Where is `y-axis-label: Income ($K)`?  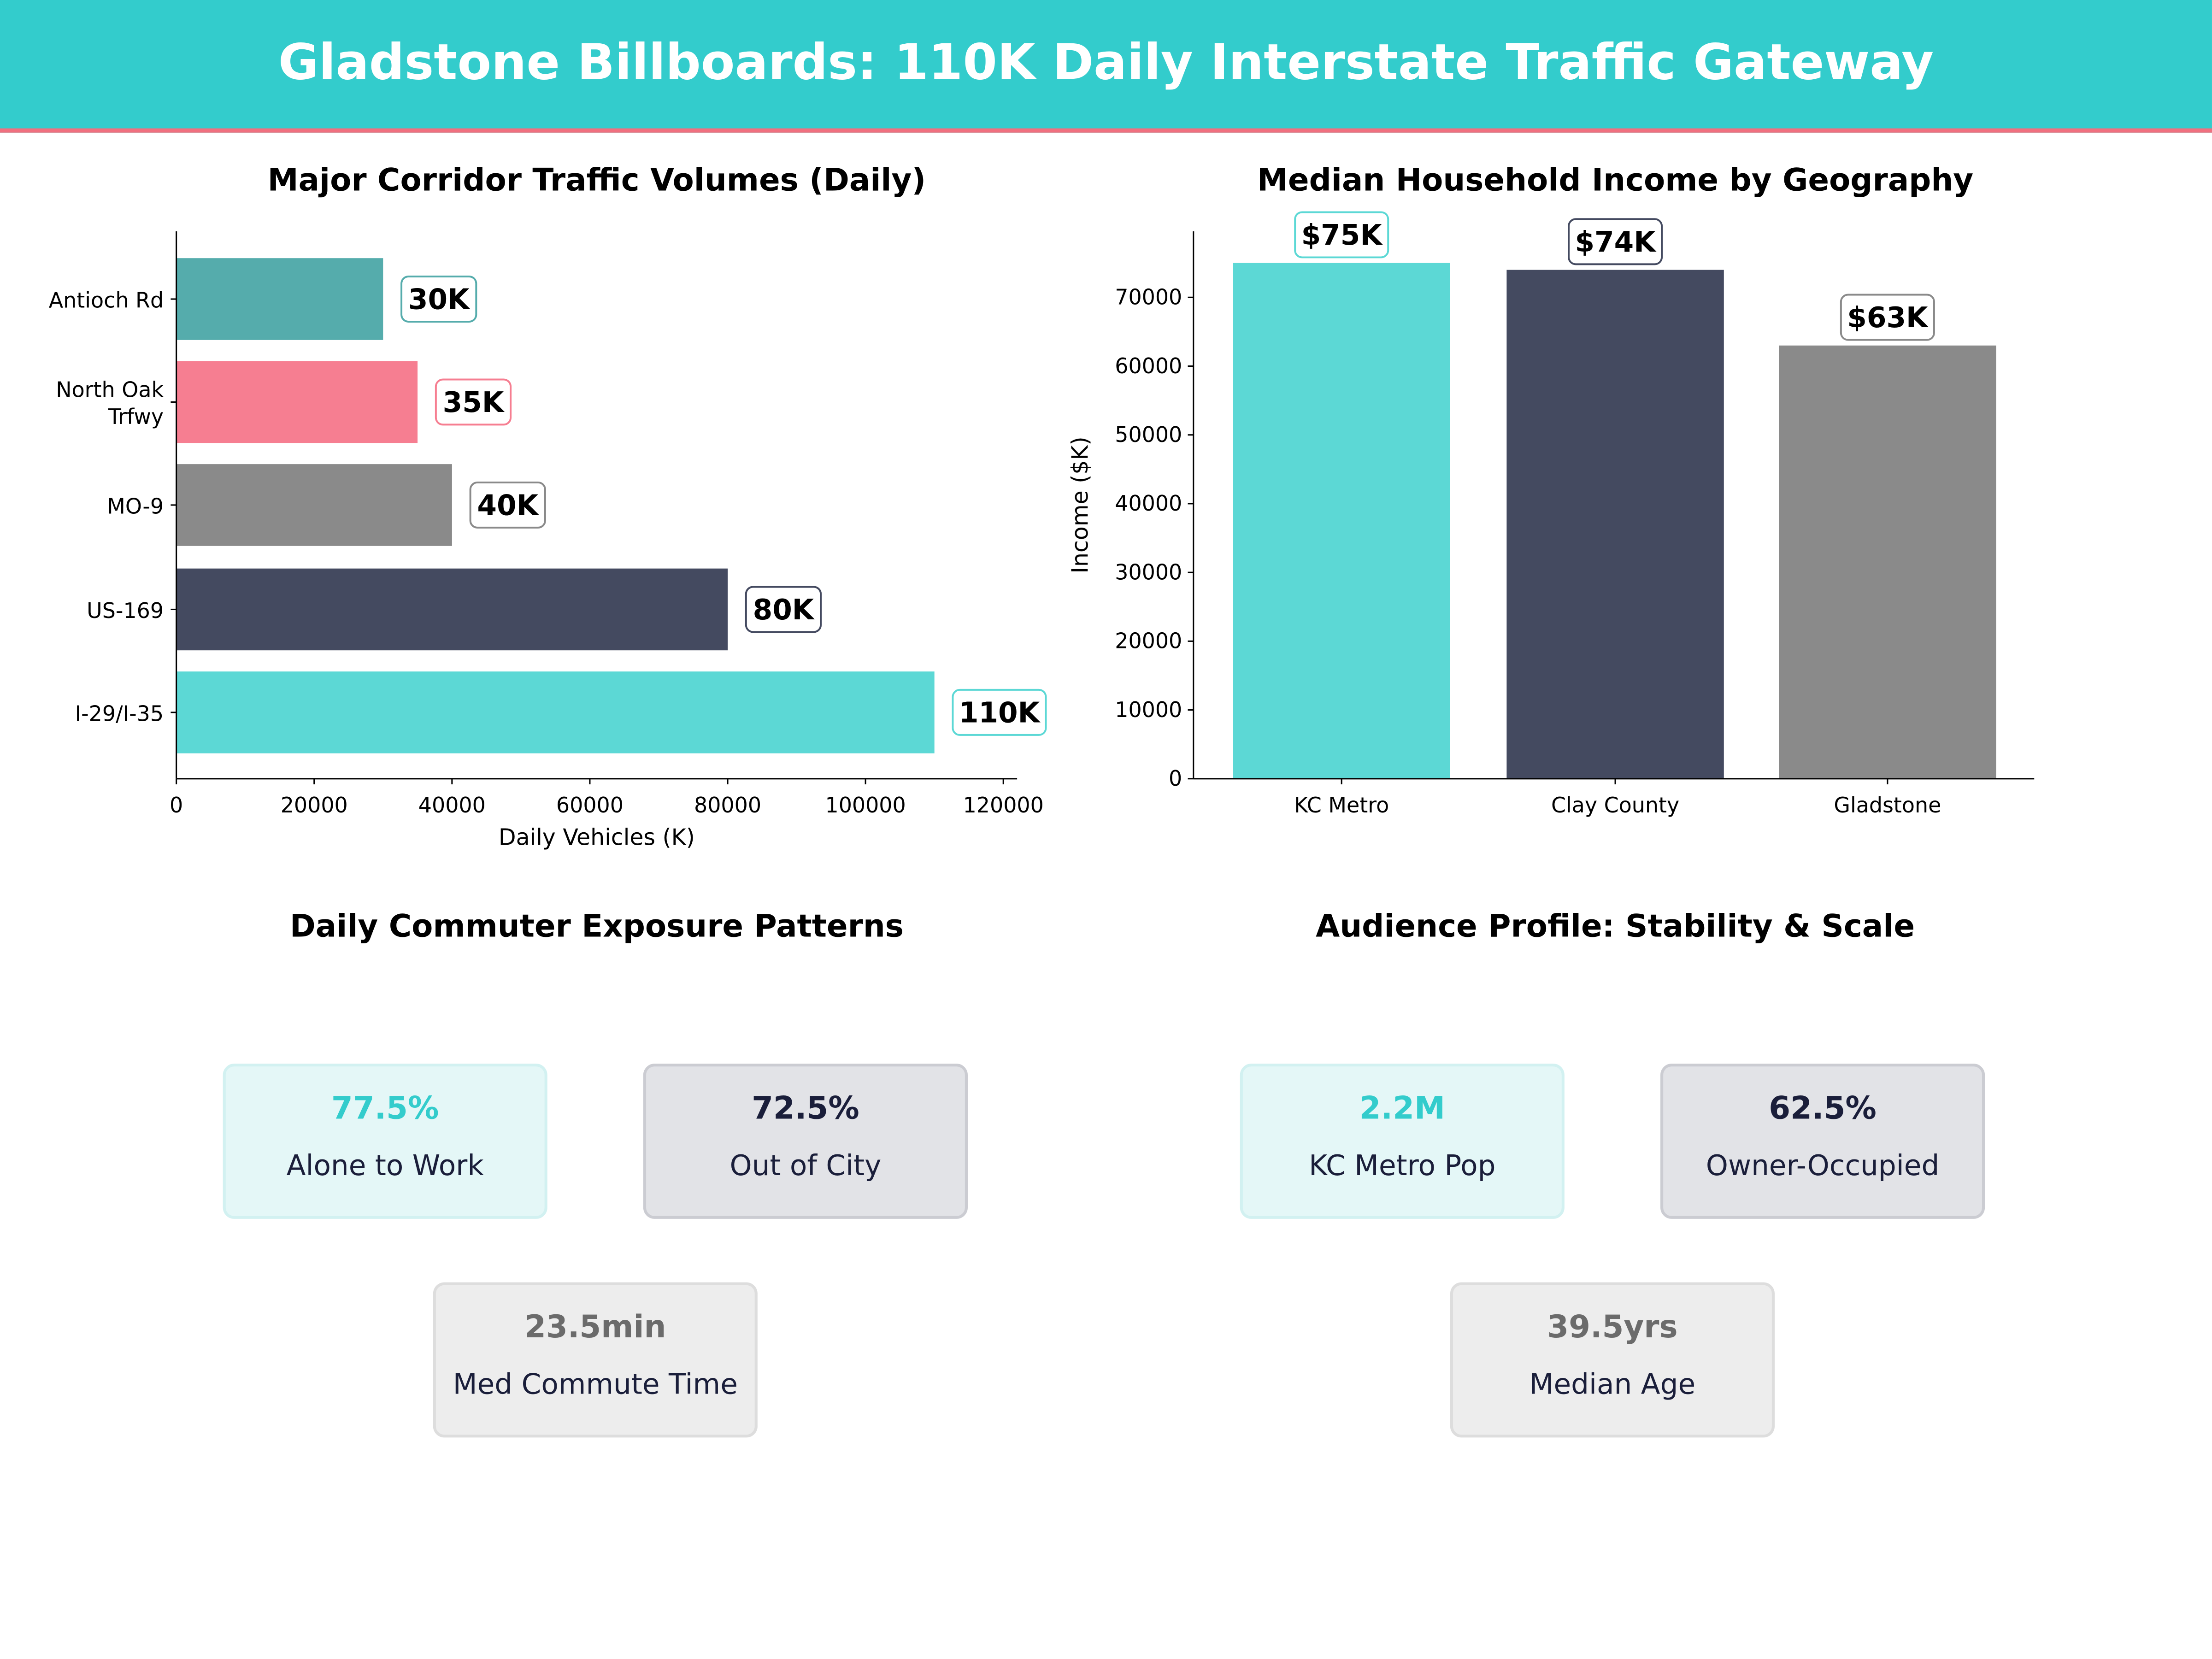
y-axis-label: Income ($K) is located at coordinates (1080, 504).